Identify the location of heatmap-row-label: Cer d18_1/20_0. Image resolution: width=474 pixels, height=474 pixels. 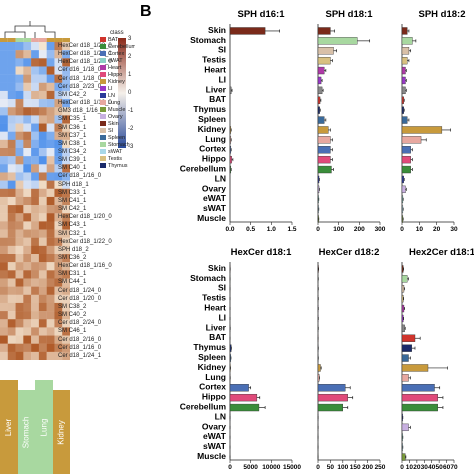
(80, 298).